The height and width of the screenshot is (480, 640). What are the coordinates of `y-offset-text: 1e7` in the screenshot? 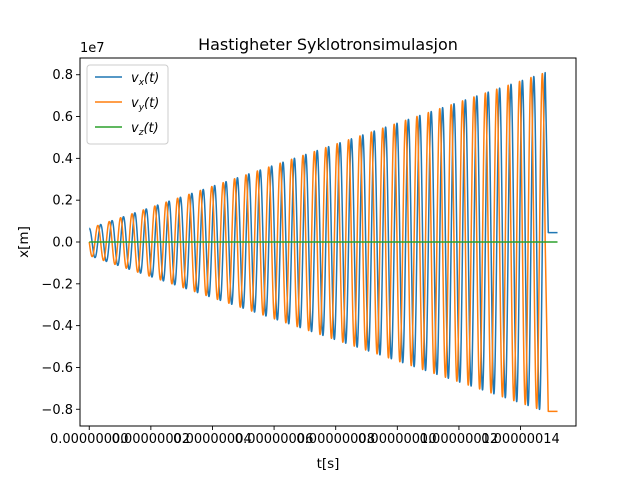 It's located at (92, 48).